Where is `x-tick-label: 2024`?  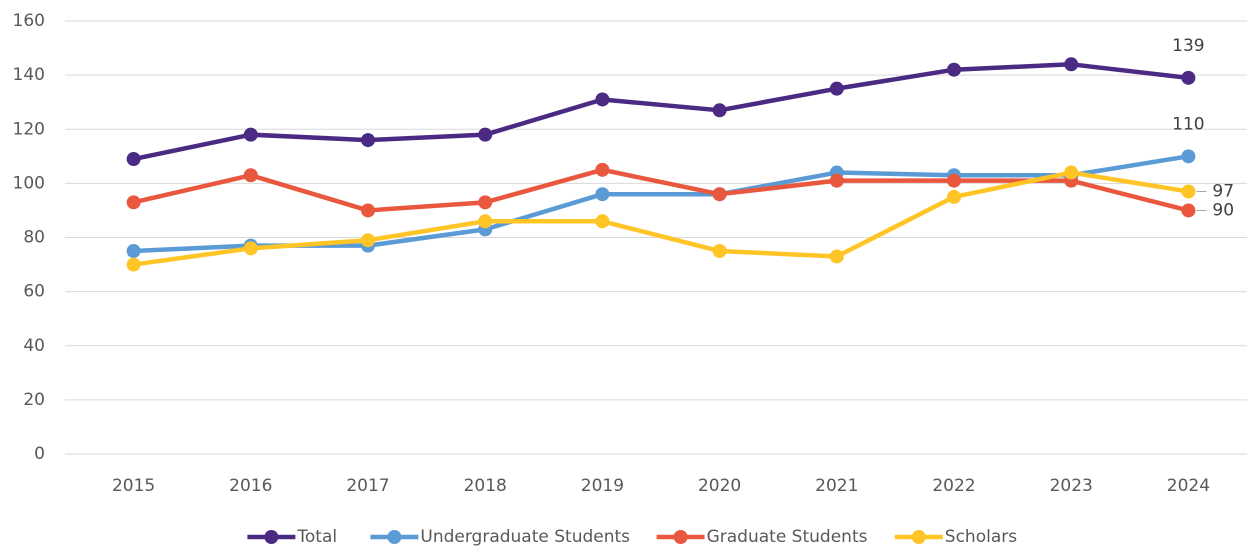
x-tick-label: 2024 is located at coordinates (1188, 486).